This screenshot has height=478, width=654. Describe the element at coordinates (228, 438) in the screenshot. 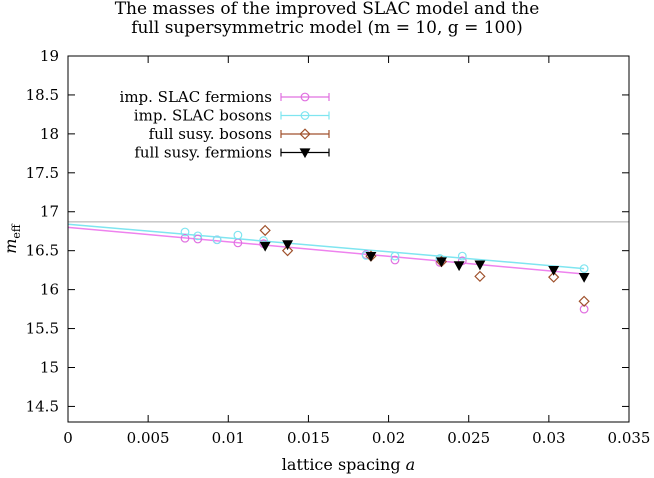

I see `x-tick-label-3: 0.01` at that location.